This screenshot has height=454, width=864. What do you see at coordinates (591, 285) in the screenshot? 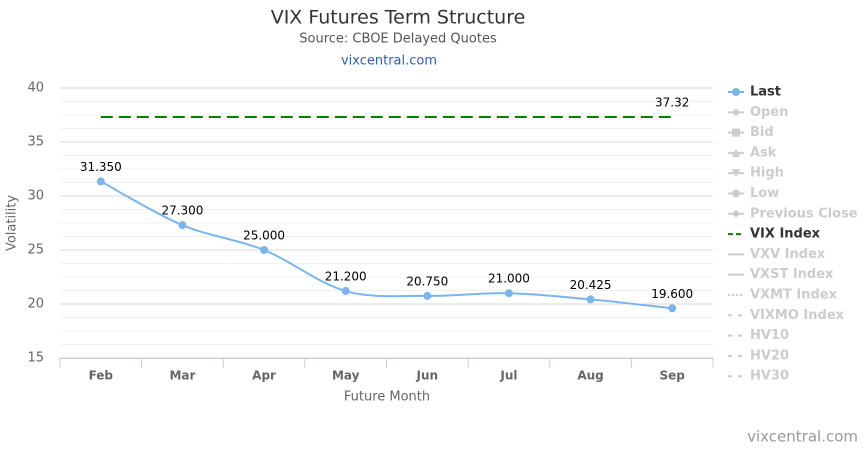
I see `data-label: 20.425` at bounding box center [591, 285].